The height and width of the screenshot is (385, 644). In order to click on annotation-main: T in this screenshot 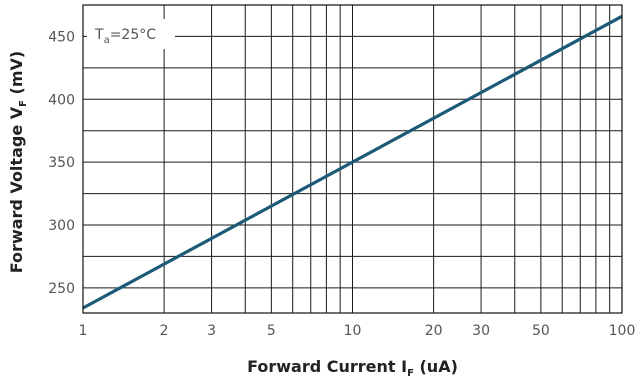, I will do `click(99, 35)`.